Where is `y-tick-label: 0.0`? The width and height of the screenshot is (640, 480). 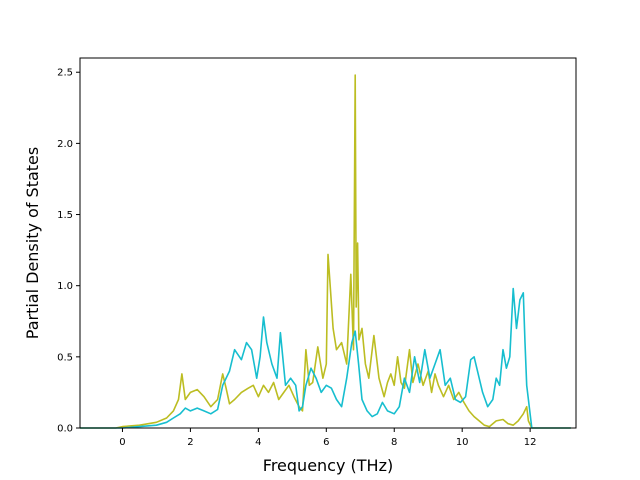 y-tick-label: 0.0 is located at coordinates (65, 429).